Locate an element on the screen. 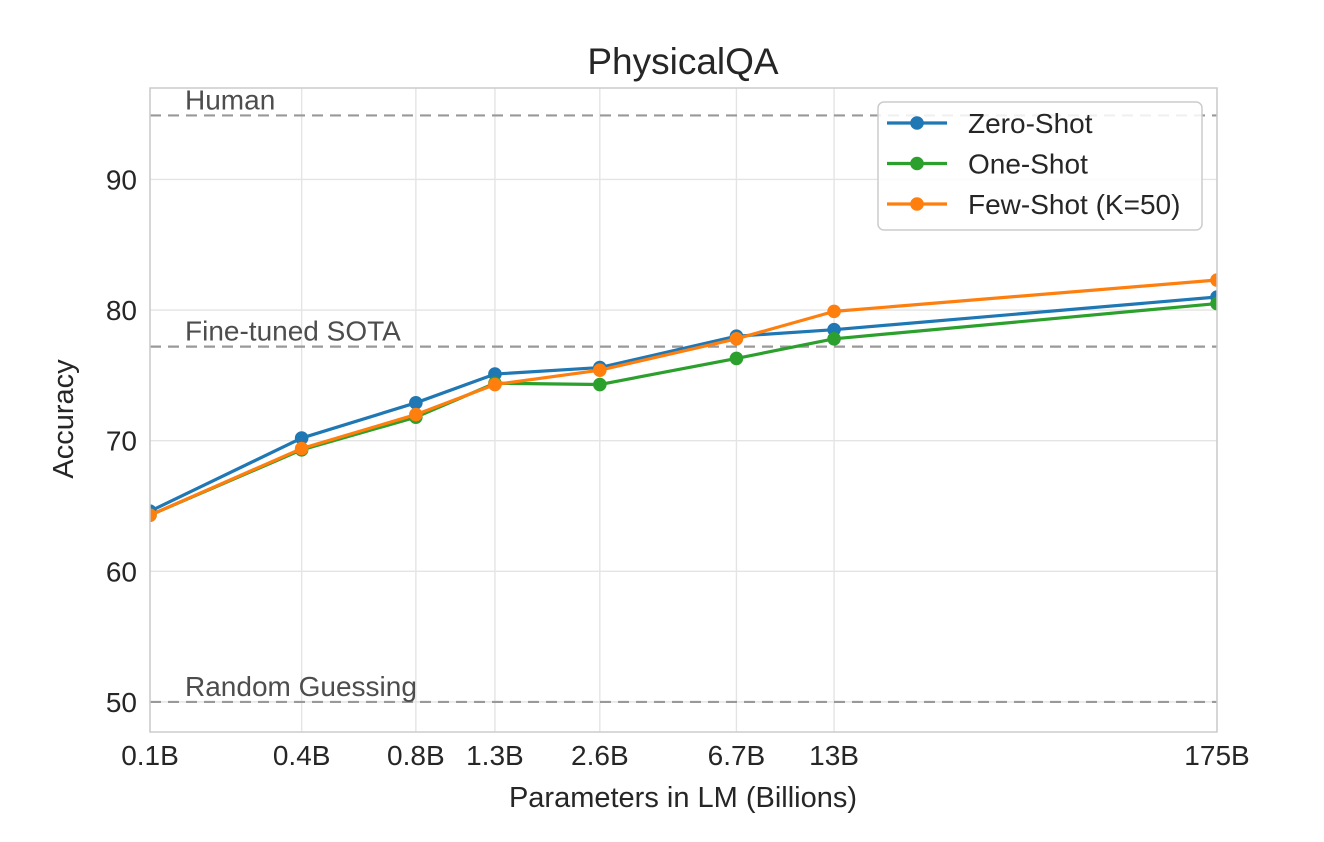  y-axis-label: Accuracy is located at coordinates (64, 419).